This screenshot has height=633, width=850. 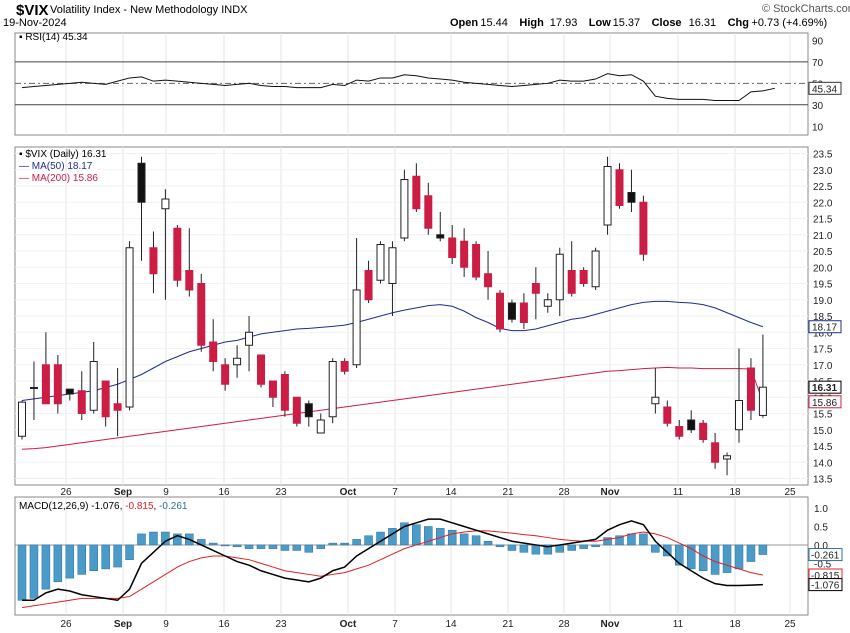 What do you see at coordinates (824, 388) in the screenshot?
I see `close-value-tag-text: 16.31` at bounding box center [824, 388].